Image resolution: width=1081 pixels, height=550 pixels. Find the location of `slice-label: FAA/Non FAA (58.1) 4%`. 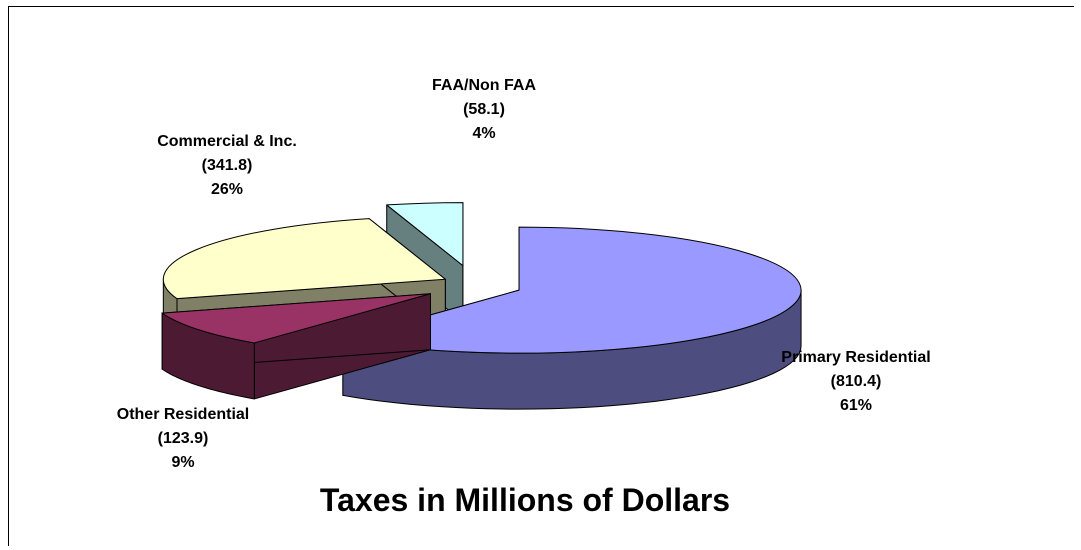

slice-label: FAA/Non FAA (58.1) 4% is located at coordinates (484, 109).